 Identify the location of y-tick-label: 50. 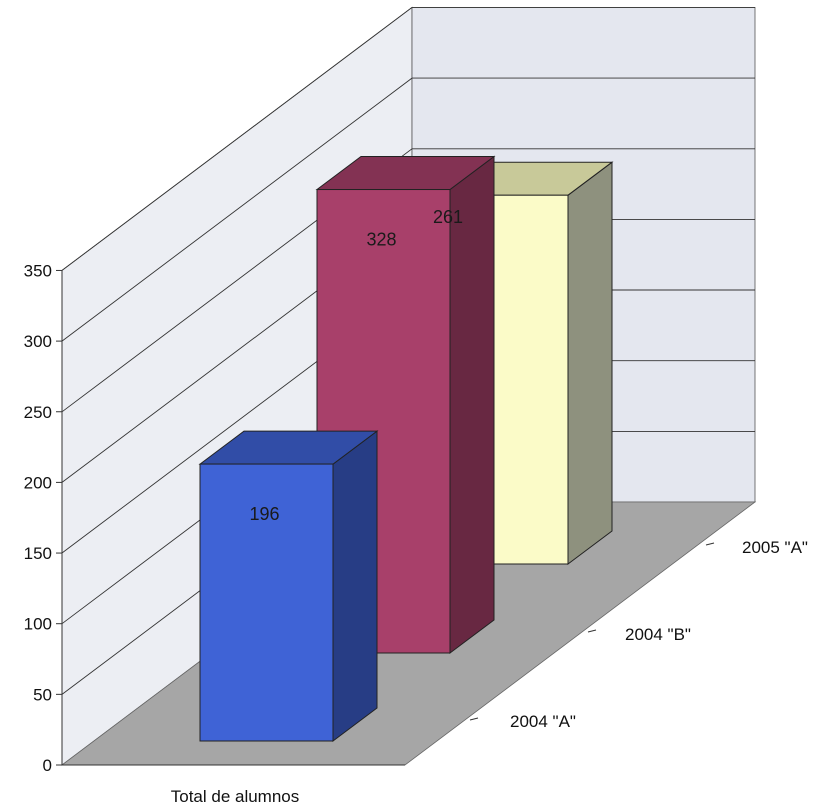
(42, 694).